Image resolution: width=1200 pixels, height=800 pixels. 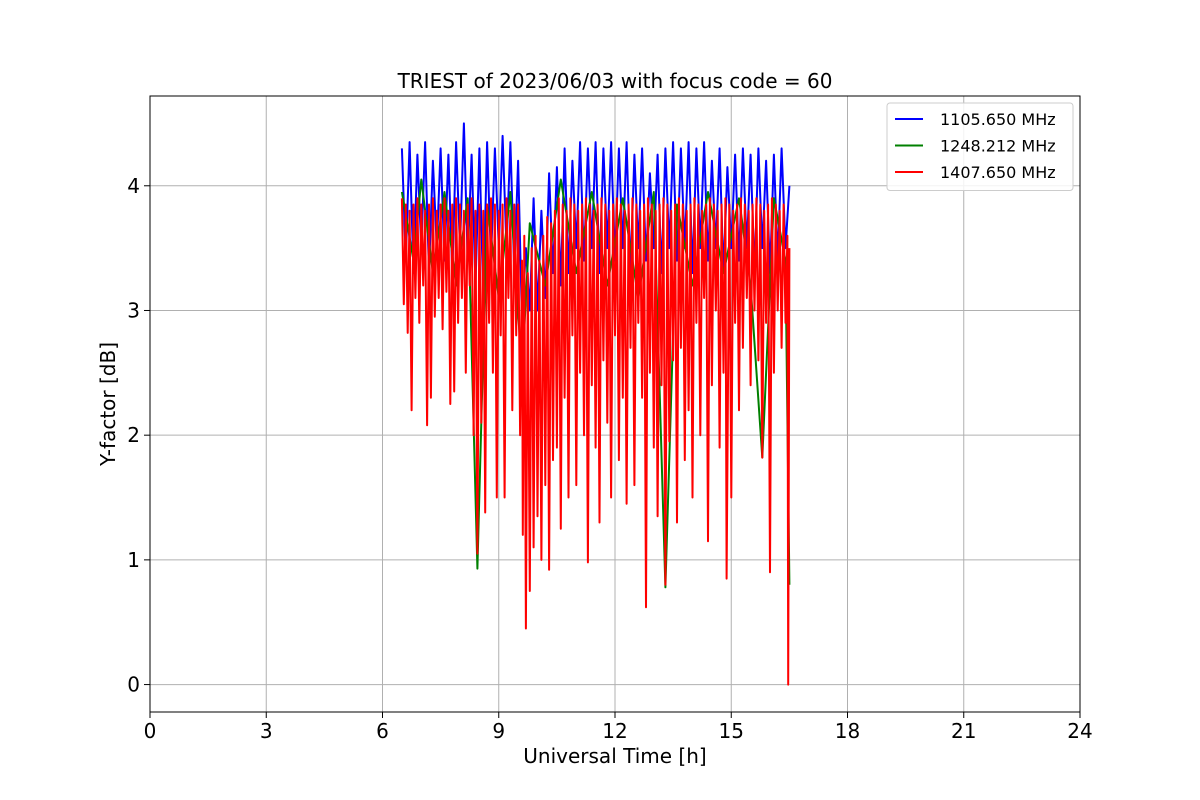 I want to click on x-tick-label: 6, so click(x=382, y=731).